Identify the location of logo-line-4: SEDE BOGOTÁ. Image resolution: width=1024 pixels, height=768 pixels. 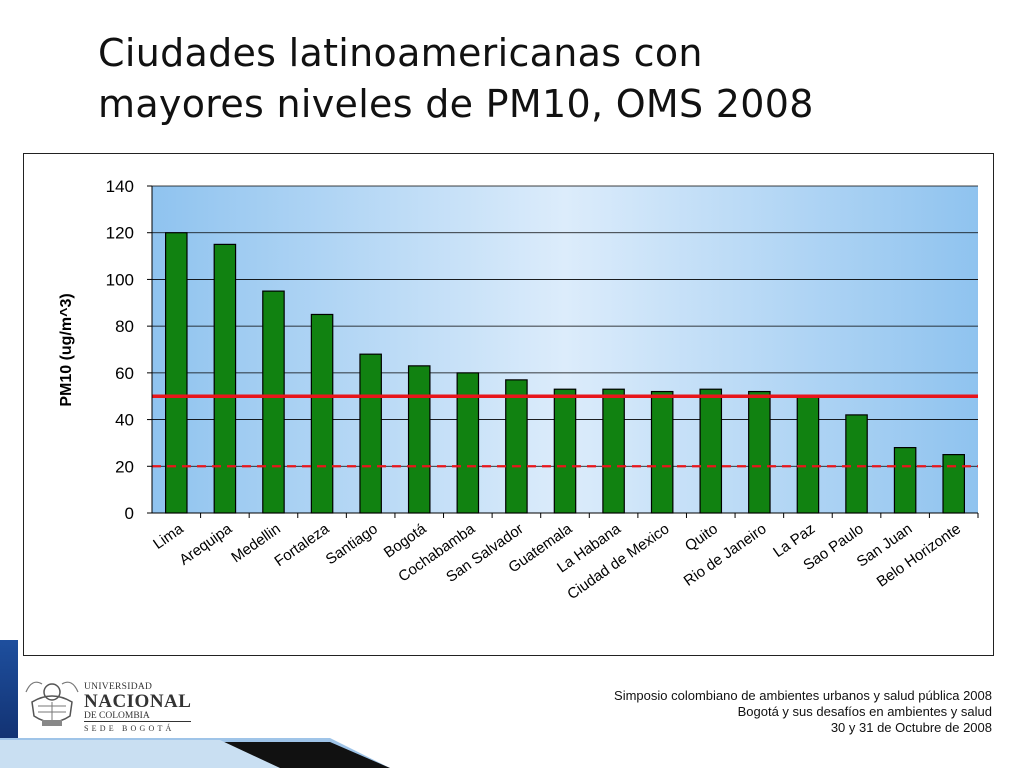
(129, 728).